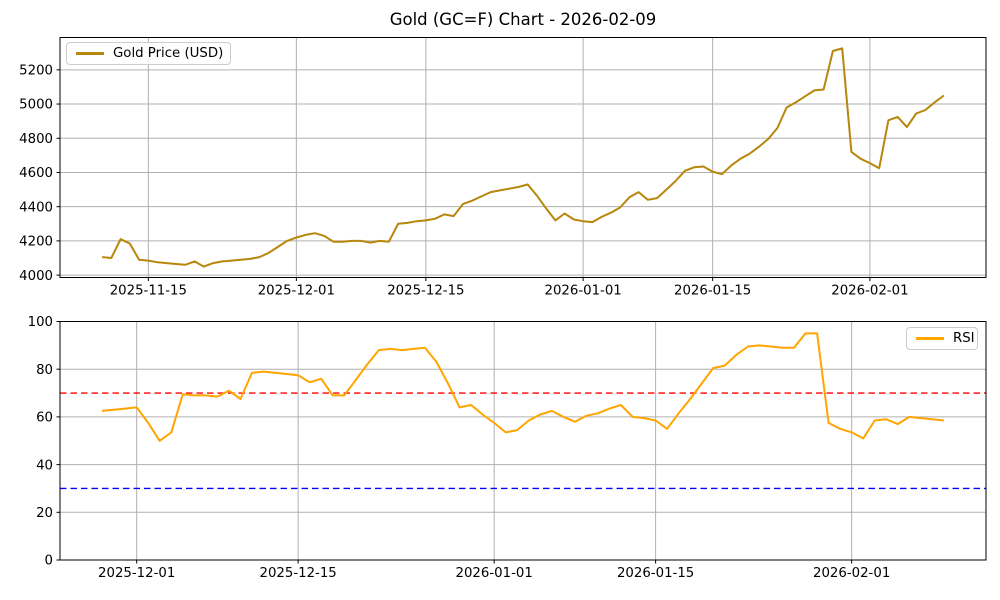 This screenshot has width=1000, height=600. I want to click on y-tick-label: 5000, so click(36, 105).